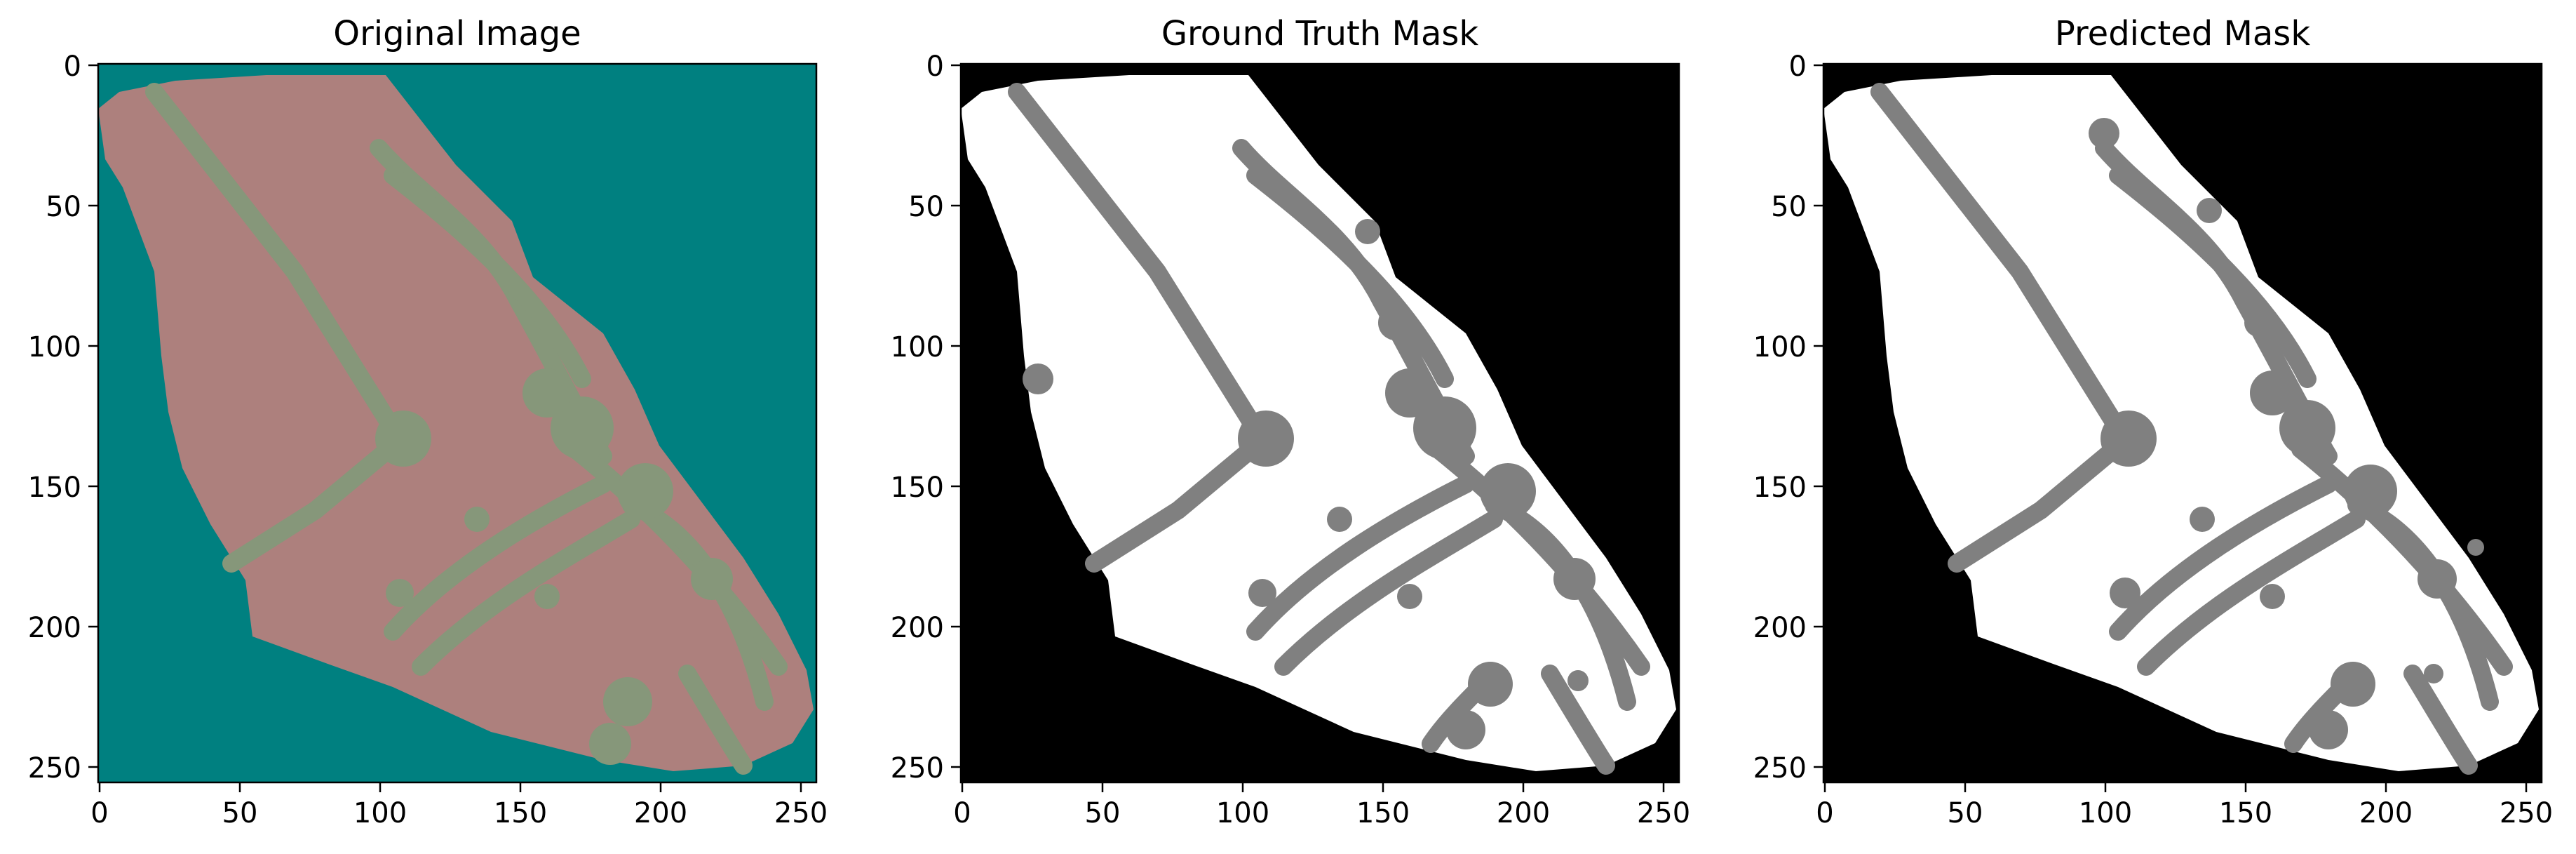 The height and width of the screenshot is (854, 2576). What do you see at coordinates (277, 266) in the screenshot?
I see `structure-diagonal-line` at bounding box center [277, 266].